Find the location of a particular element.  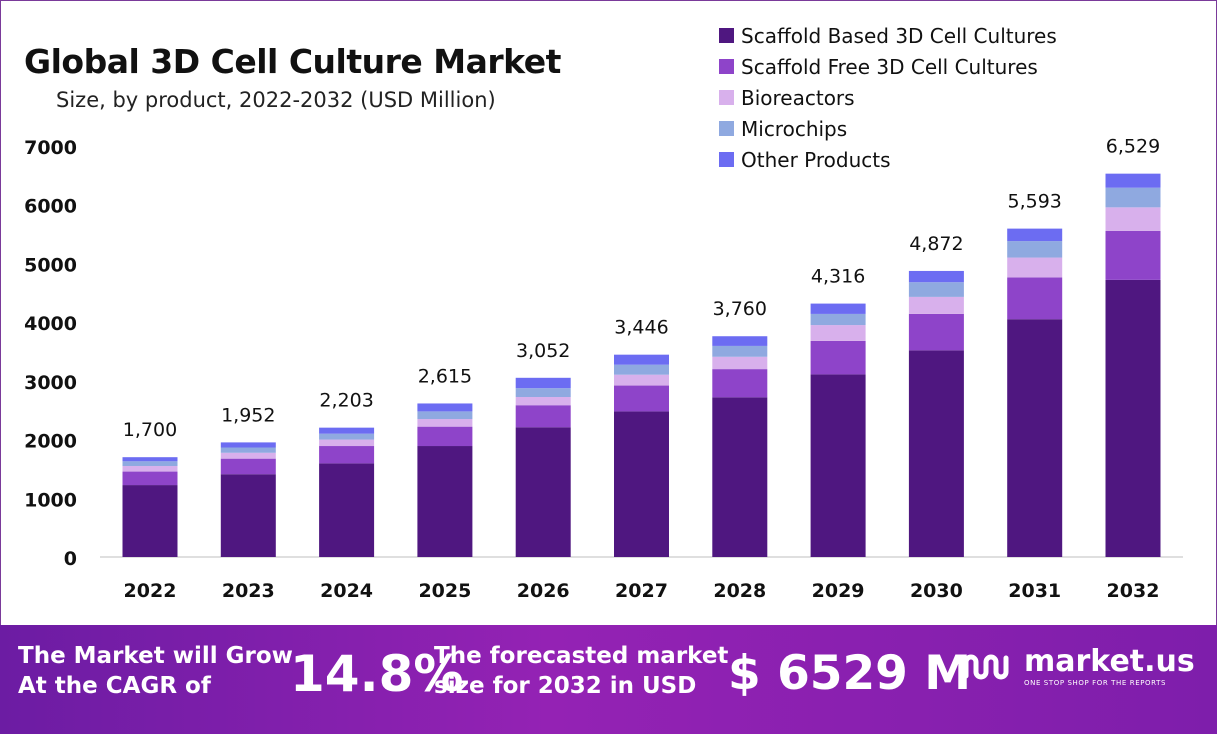

x-tick-label: 2023 is located at coordinates (248, 591).